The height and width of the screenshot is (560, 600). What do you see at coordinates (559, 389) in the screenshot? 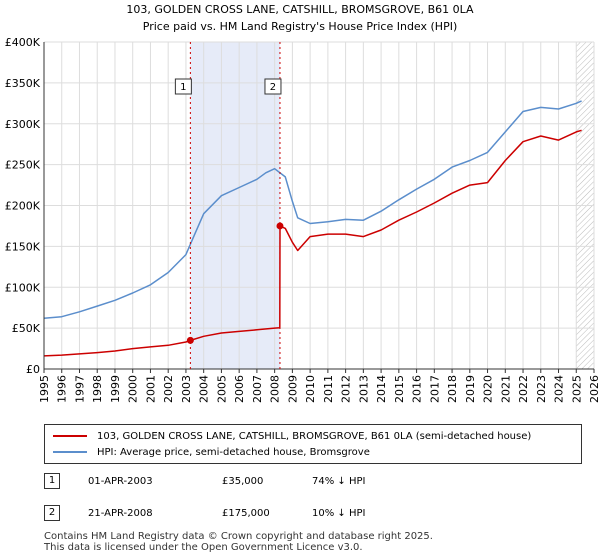
I see `x-tick-label: 2024` at bounding box center [559, 389].